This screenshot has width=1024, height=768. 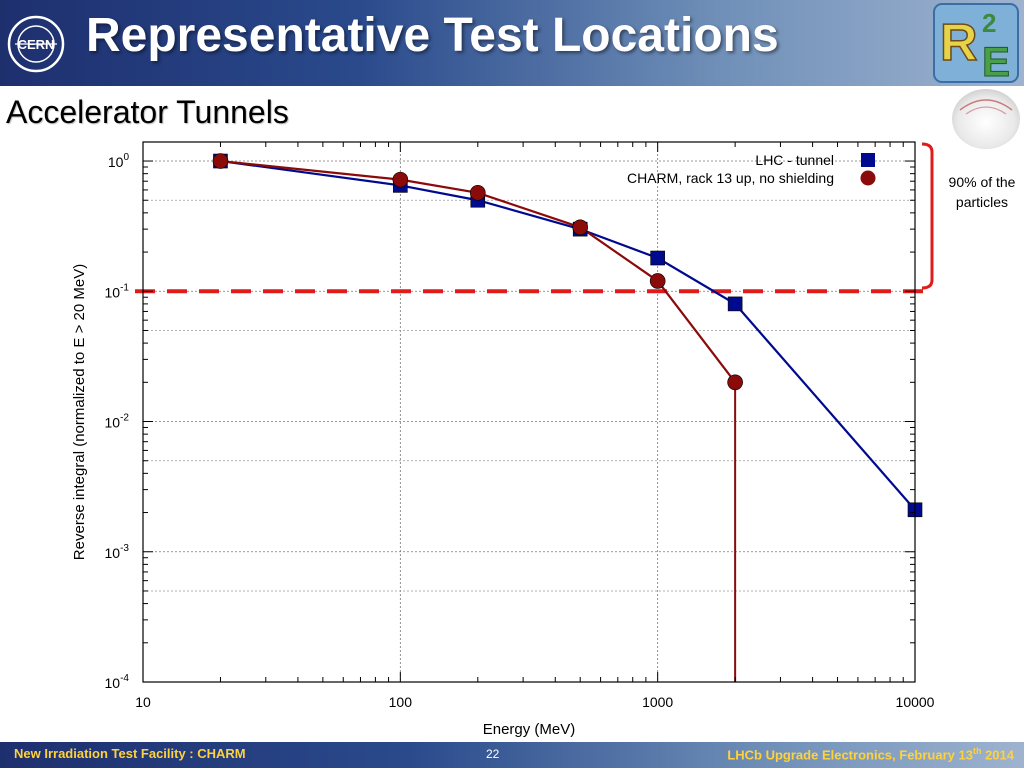 I want to click on y-tick-label: 10⁻⁴, so click(x=117, y=682).